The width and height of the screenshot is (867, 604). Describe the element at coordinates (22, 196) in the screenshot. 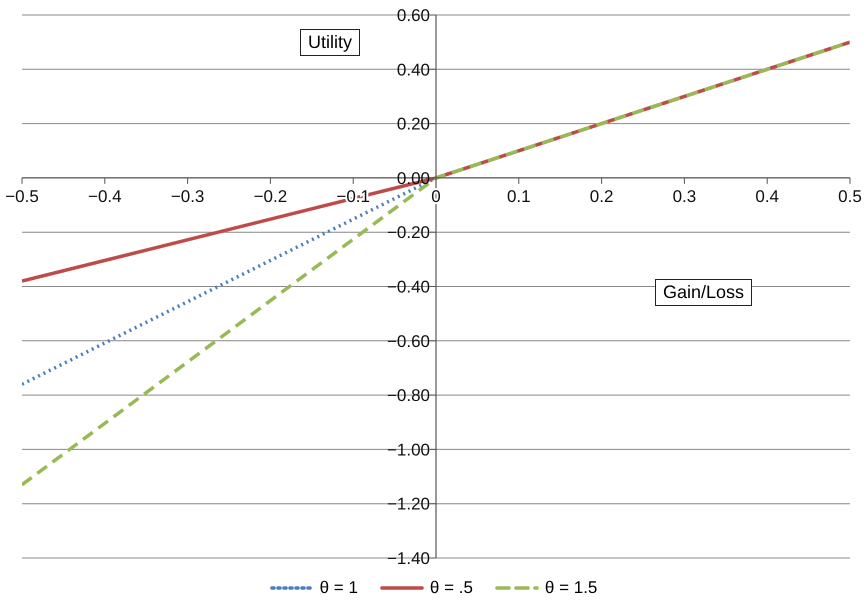

I see `x-tick-label: −0.5` at that location.